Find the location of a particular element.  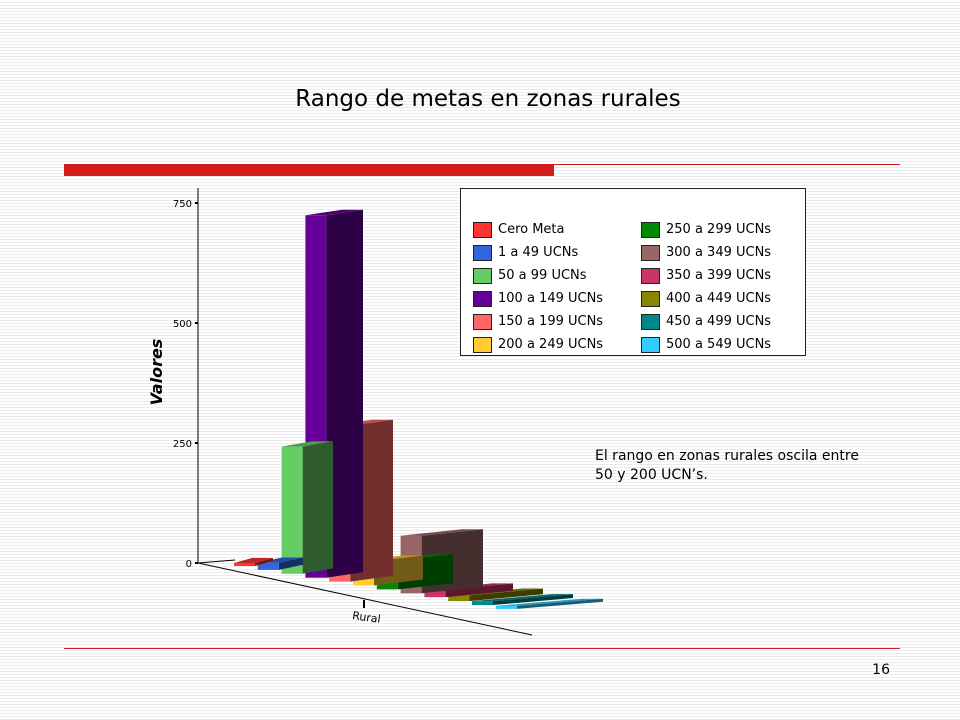

legend-label: 400 a 449 UCNs is located at coordinates (719, 298).